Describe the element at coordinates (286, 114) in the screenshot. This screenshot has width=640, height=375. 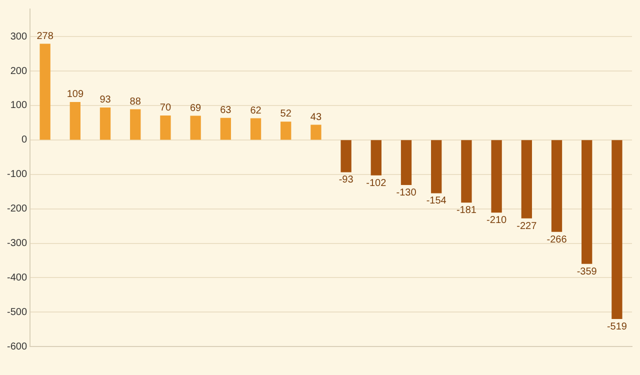
I see `data-label: 52` at that location.